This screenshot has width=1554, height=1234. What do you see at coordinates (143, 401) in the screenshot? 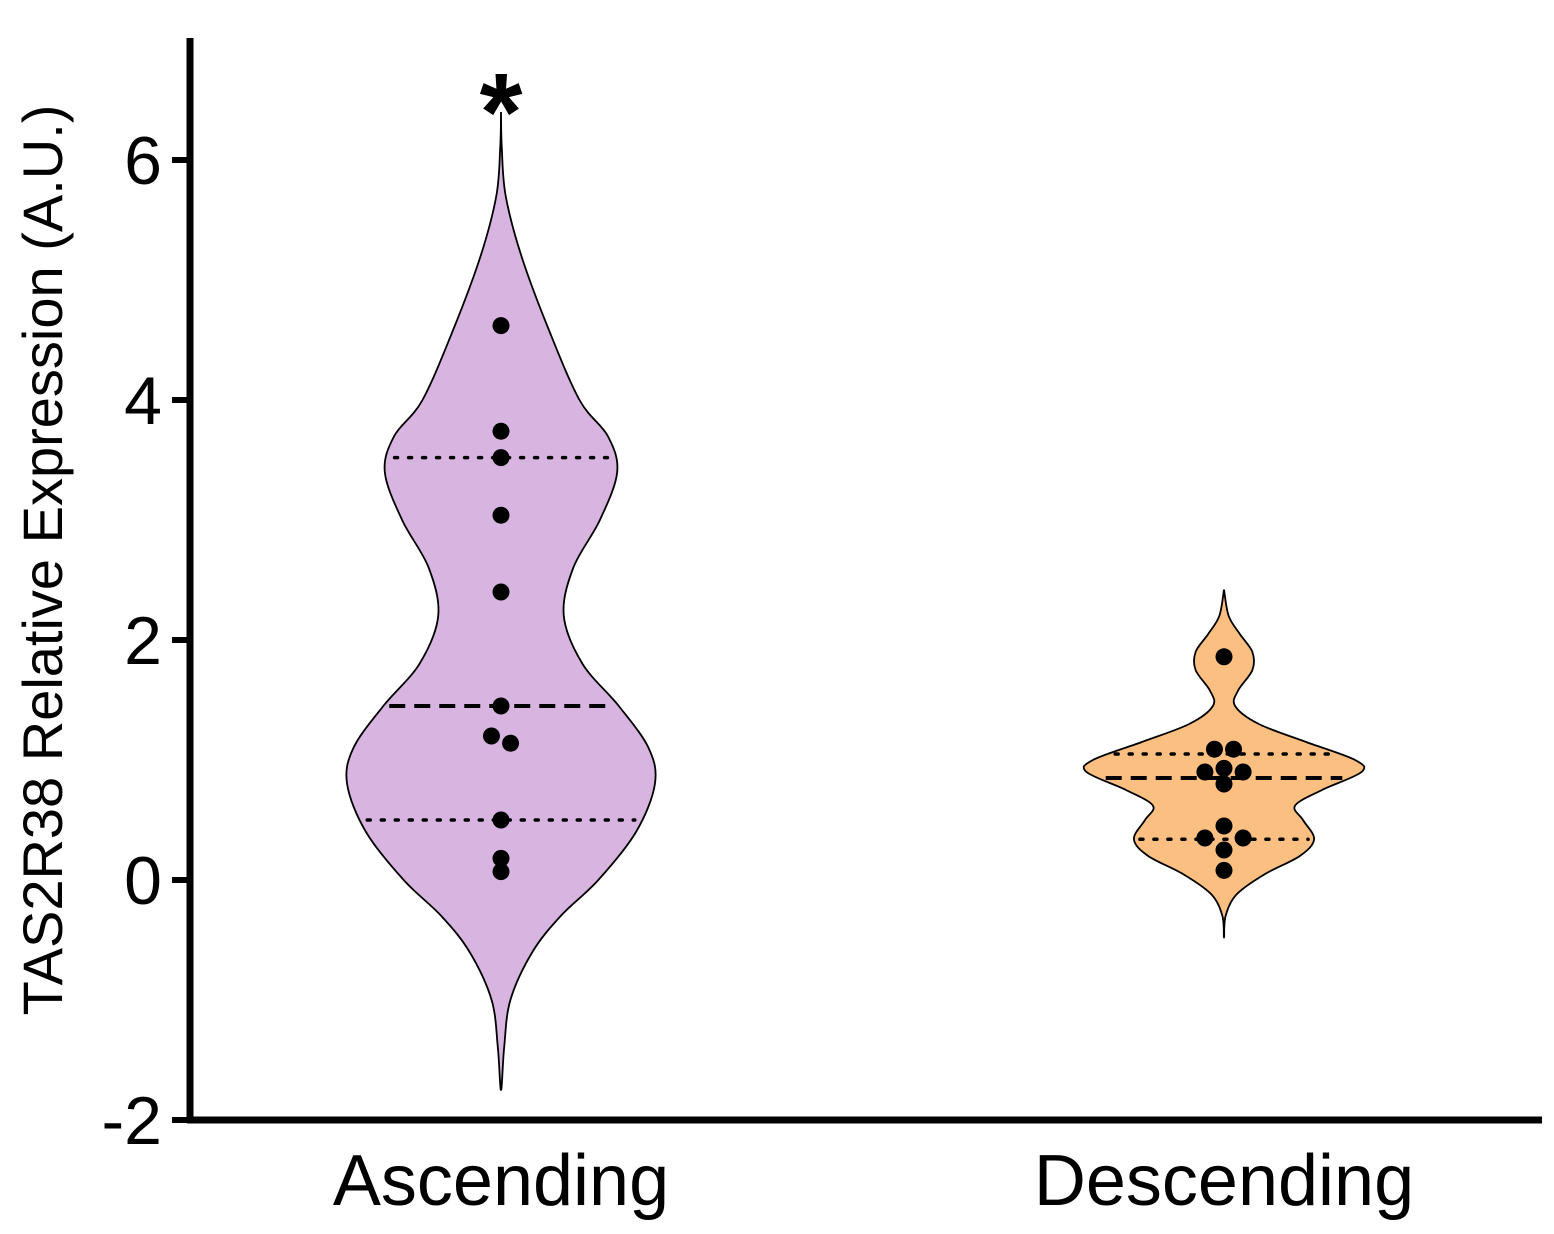
I see `y-tick-label: 4` at bounding box center [143, 401].